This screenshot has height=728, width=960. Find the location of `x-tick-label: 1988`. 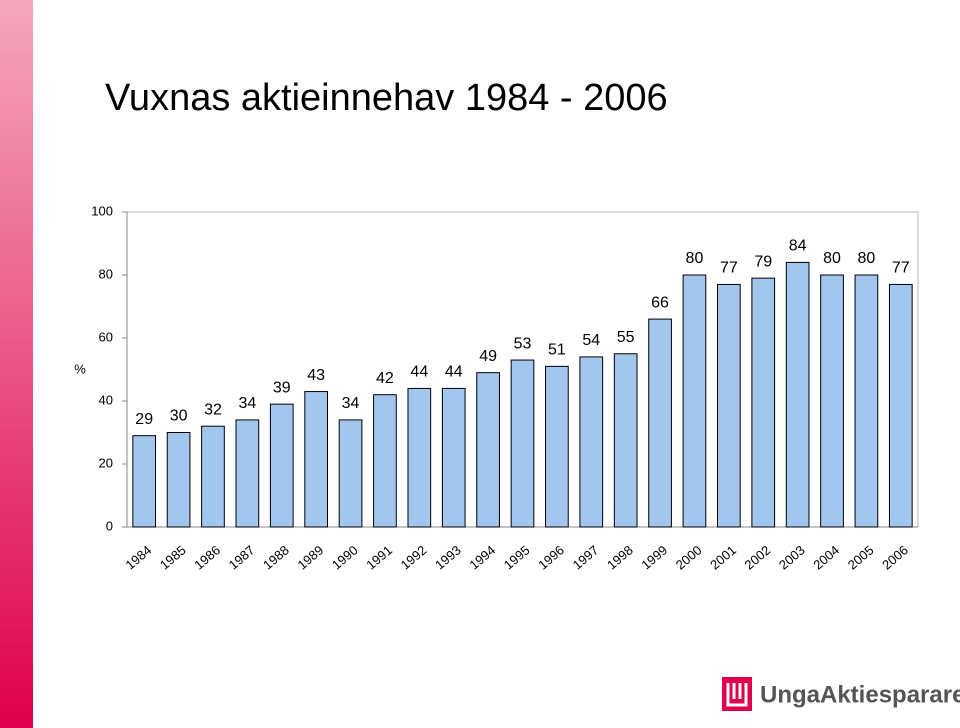

x-tick-label: 1988 is located at coordinates (276, 557).